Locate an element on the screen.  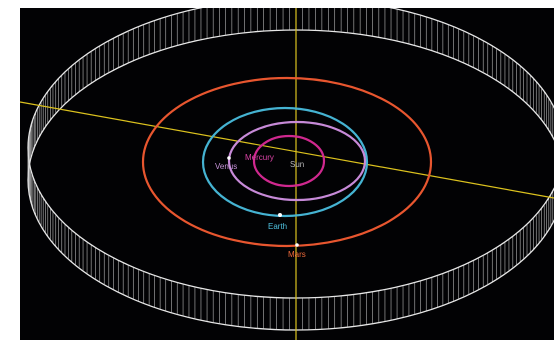
earth-orbit is located at coordinates (285, 162).